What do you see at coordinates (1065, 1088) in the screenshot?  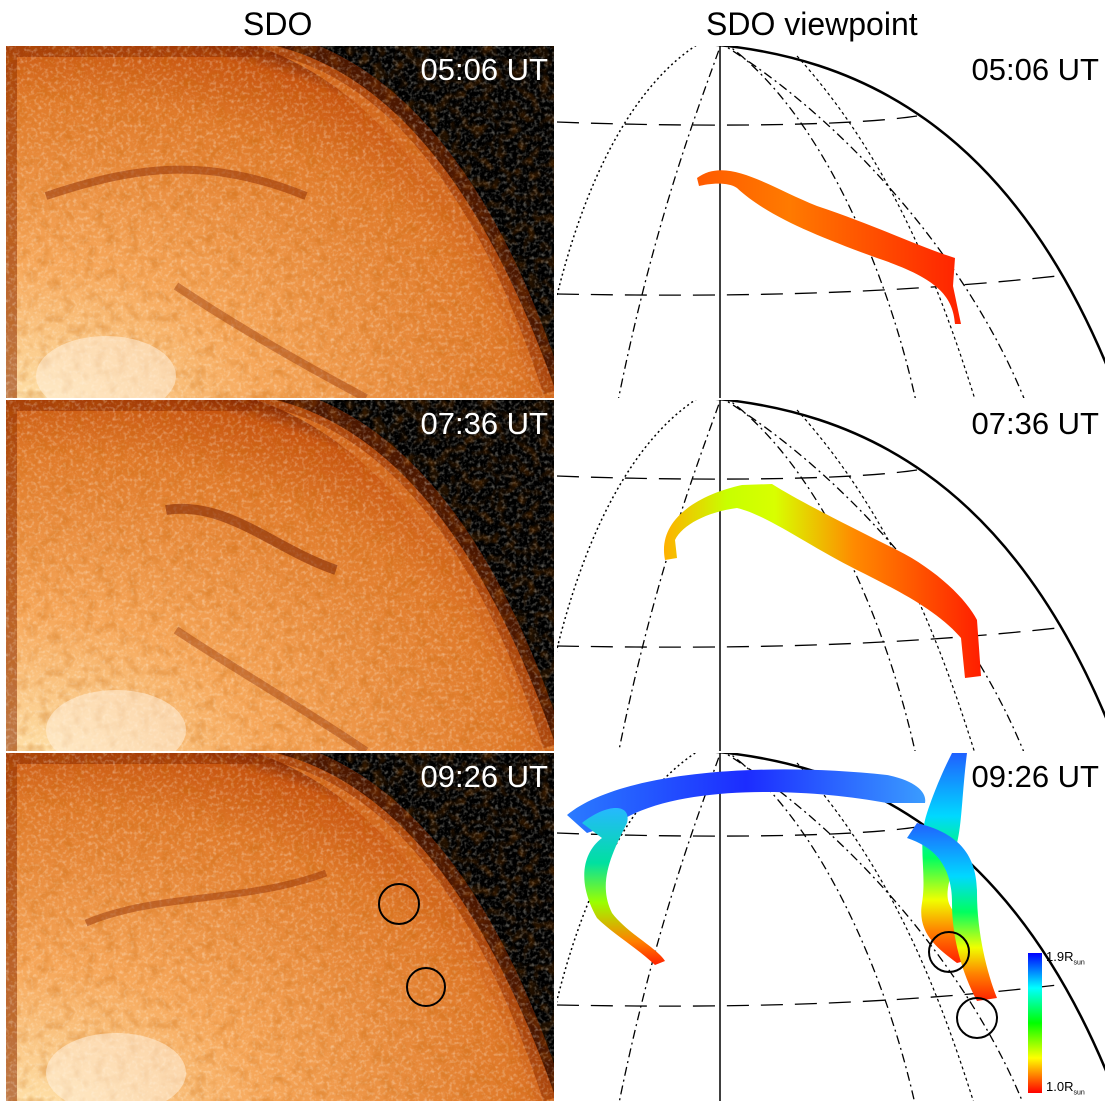 I see `colorbar-bottom-label: 1.0Rsun` at bounding box center [1065, 1088].